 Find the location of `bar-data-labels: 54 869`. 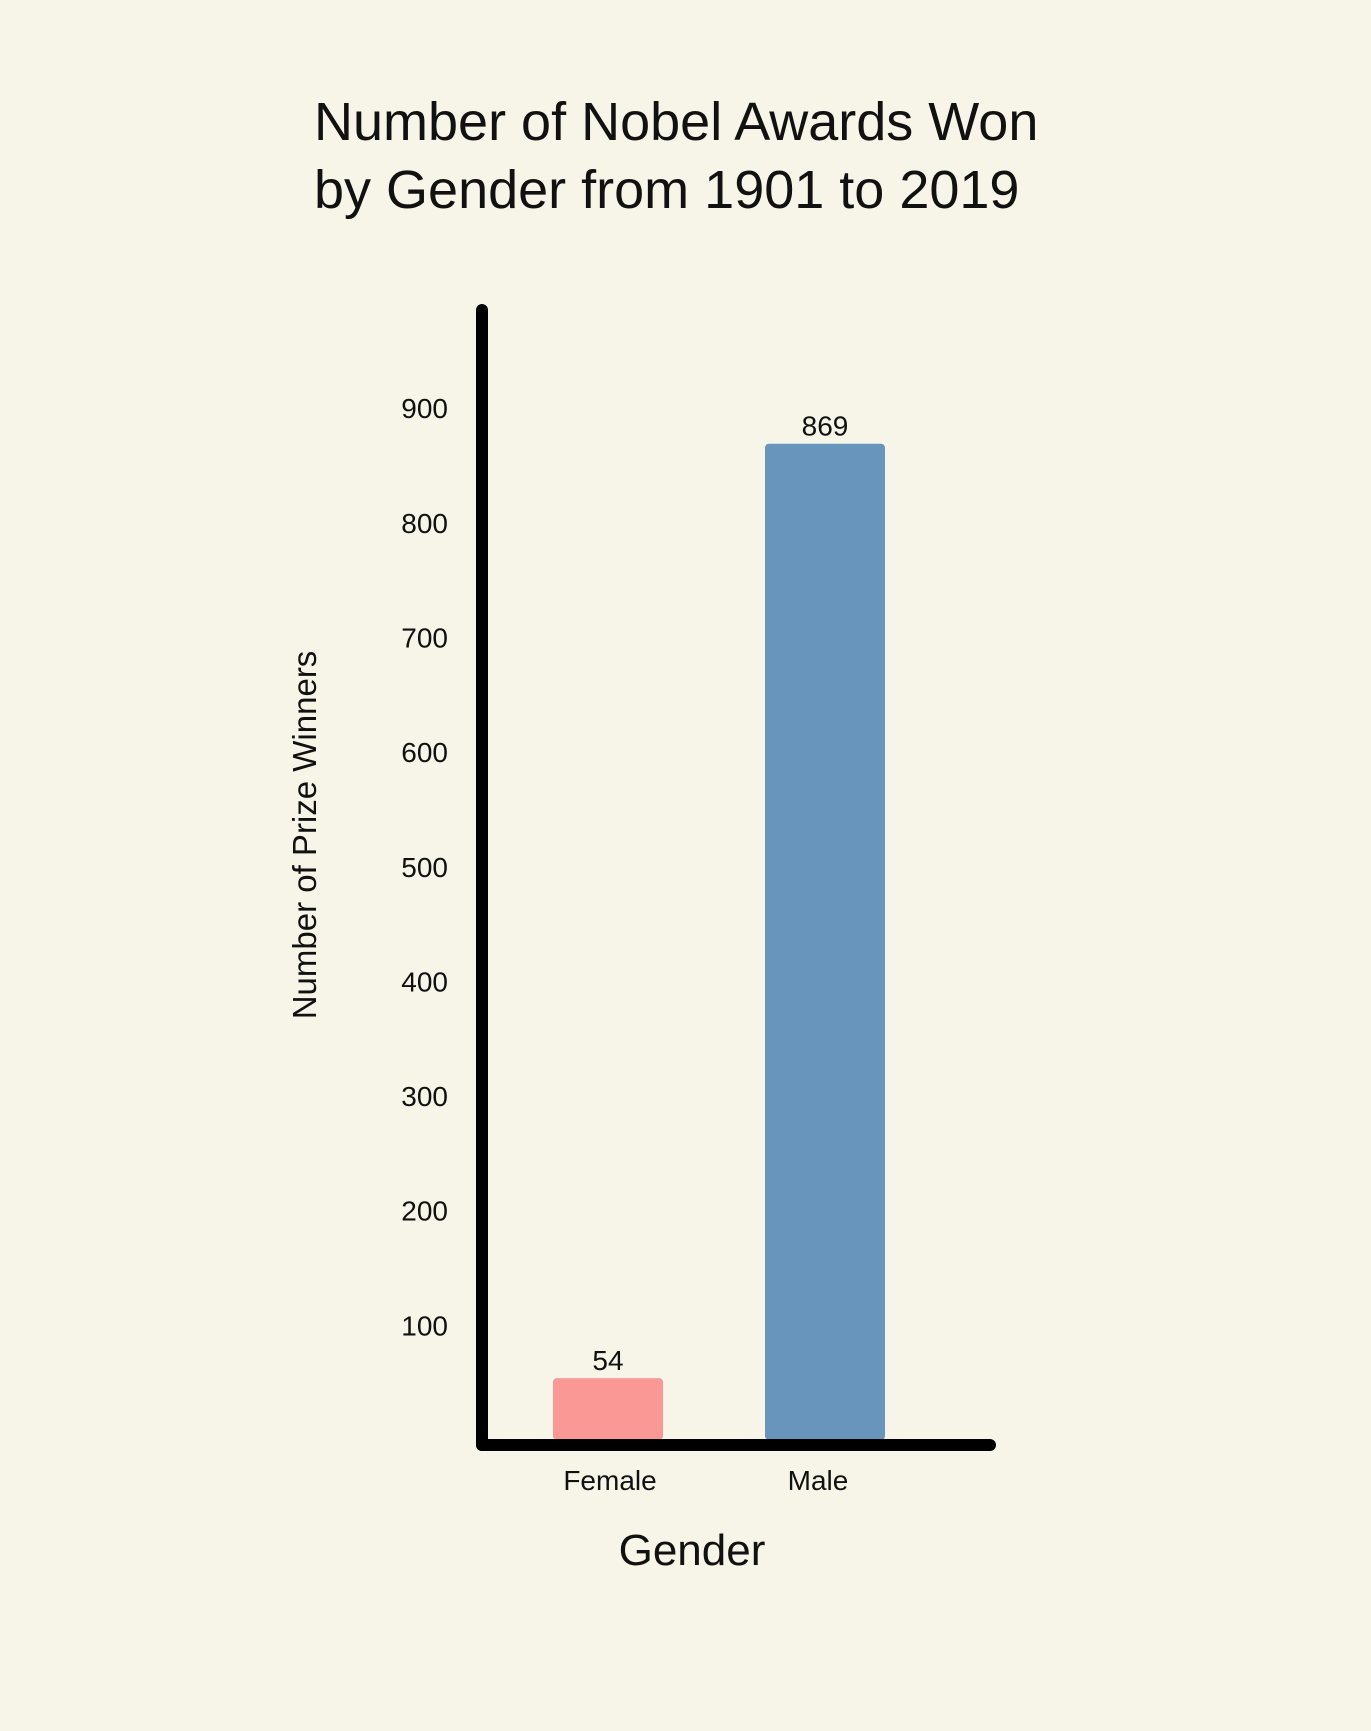

bar-data-labels: 54 869 is located at coordinates (720, 893).